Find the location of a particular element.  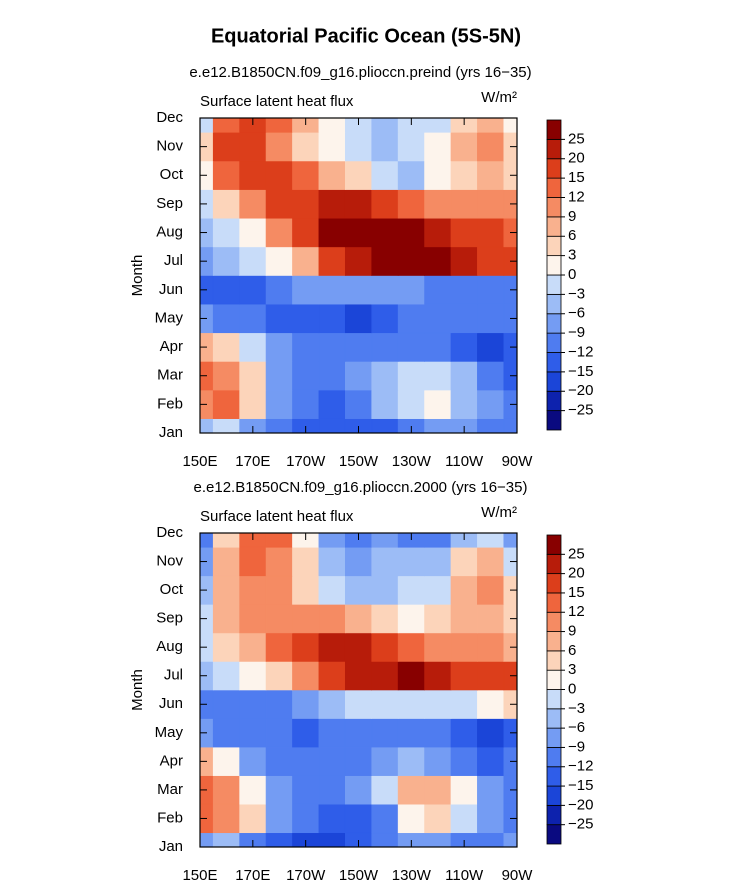

colorbar-label: 3 is located at coordinates (572, 669).